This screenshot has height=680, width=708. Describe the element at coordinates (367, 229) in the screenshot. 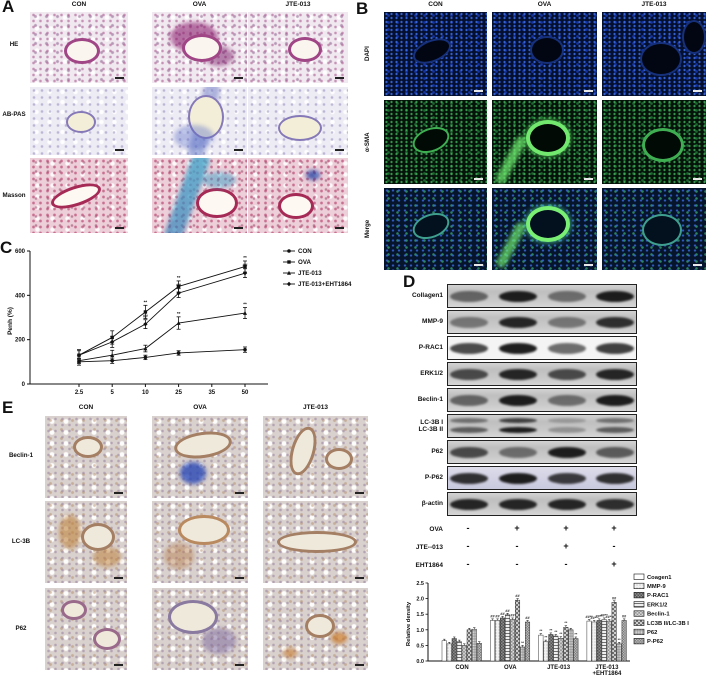

I see `panel-b-row-merge: Merge` at that location.